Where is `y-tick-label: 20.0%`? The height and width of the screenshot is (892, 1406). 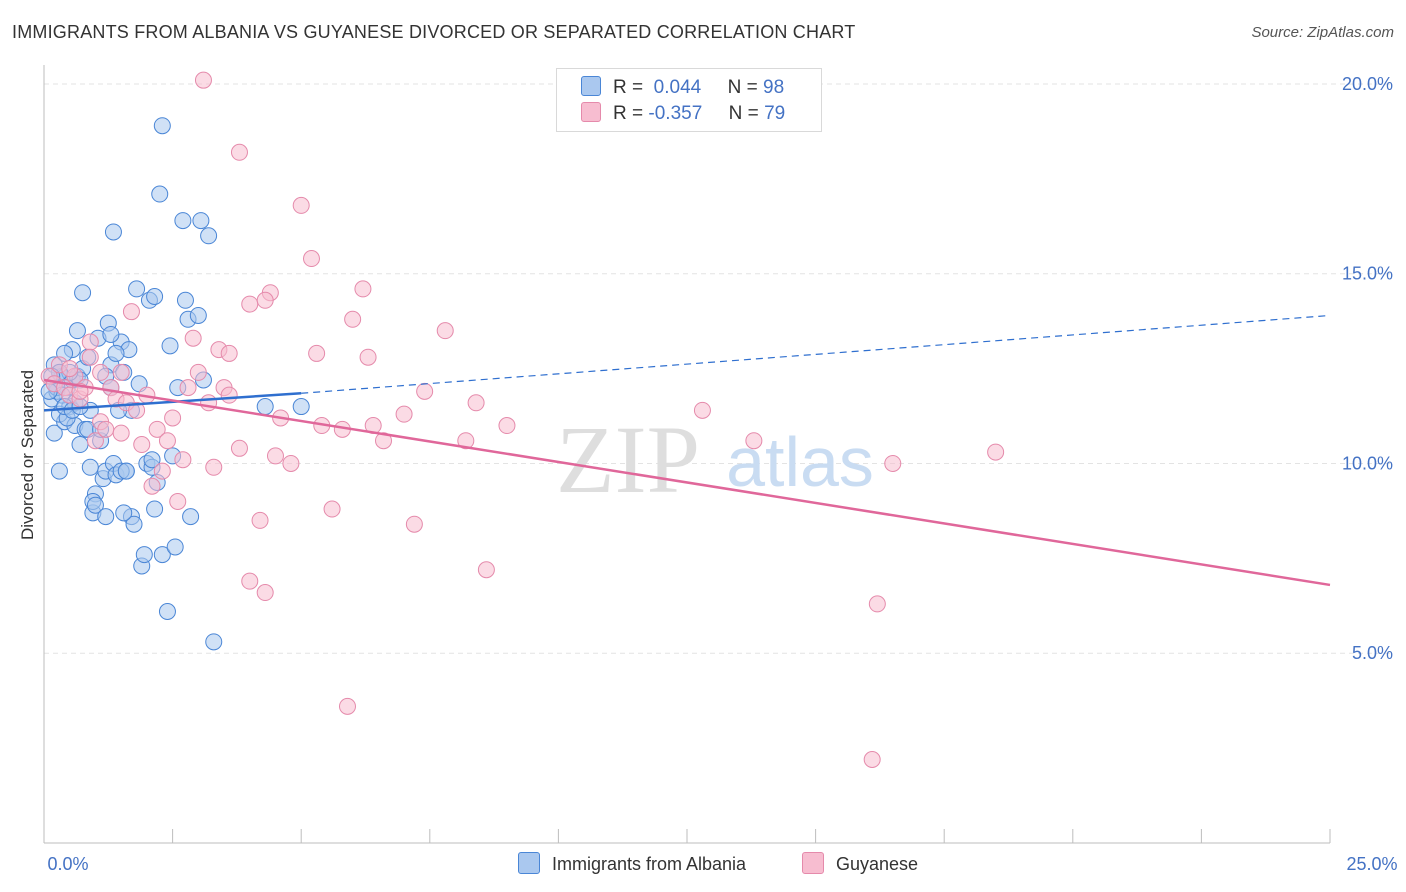 y-tick-label: 20.0% is located at coordinates (1367, 84).